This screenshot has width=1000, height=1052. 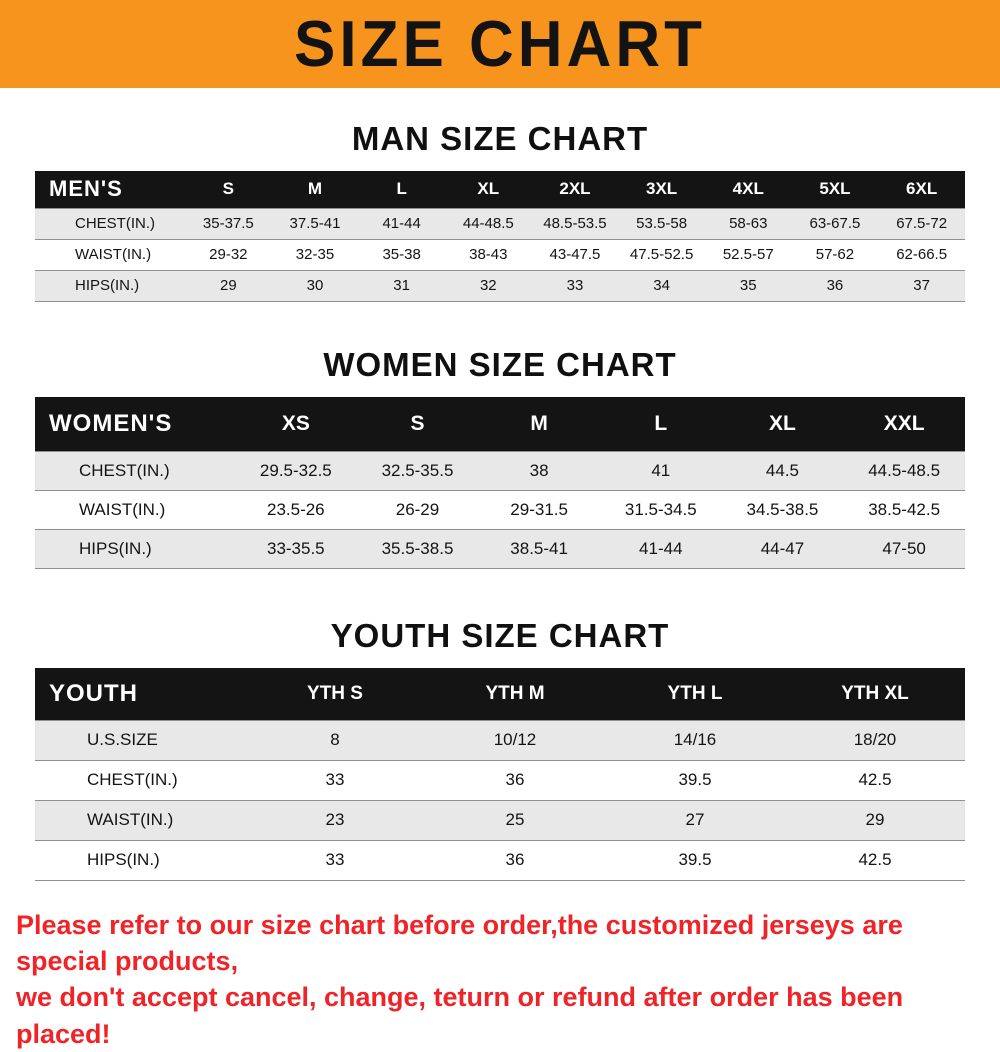 What do you see at coordinates (575, 189) in the screenshot?
I see `size-column-header: 2XL` at bounding box center [575, 189].